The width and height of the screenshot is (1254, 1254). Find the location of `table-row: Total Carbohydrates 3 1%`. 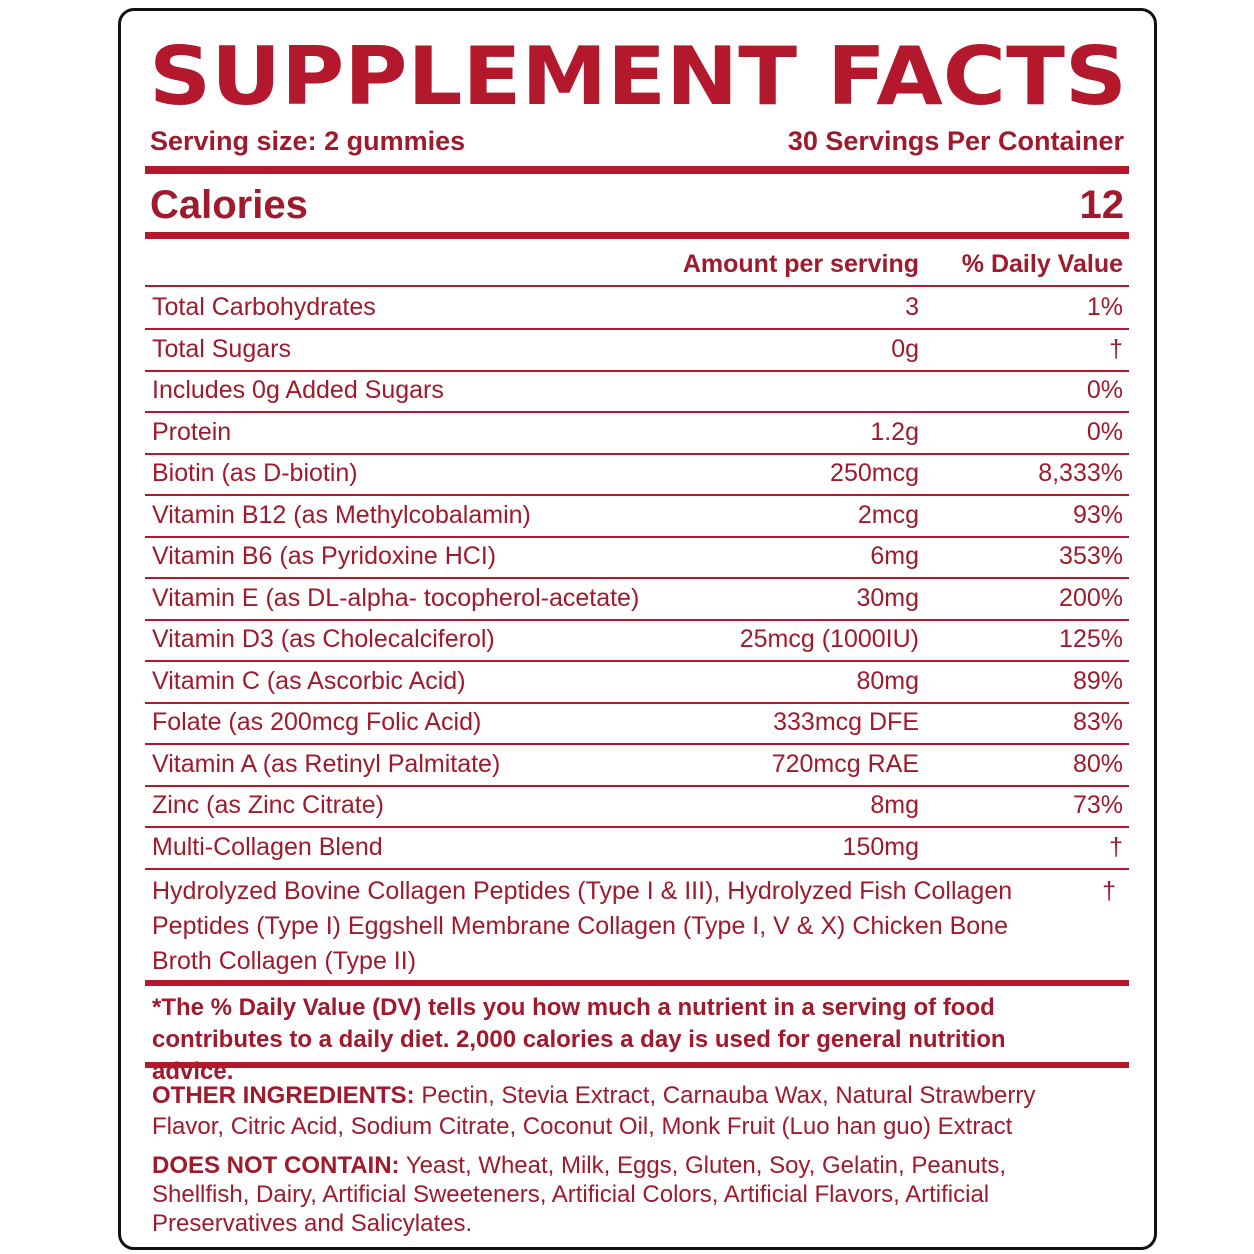

table-row: Total Carbohydrates 3 1% is located at coordinates (637, 308).